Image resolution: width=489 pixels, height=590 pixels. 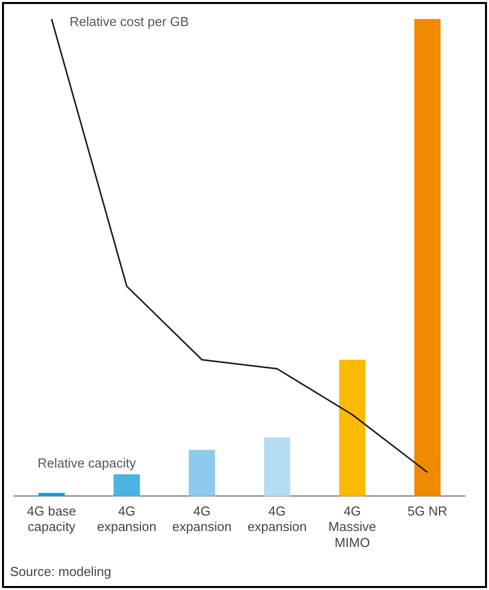 I want to click on series-label: Relative capacity, so click(x=87, y=462).